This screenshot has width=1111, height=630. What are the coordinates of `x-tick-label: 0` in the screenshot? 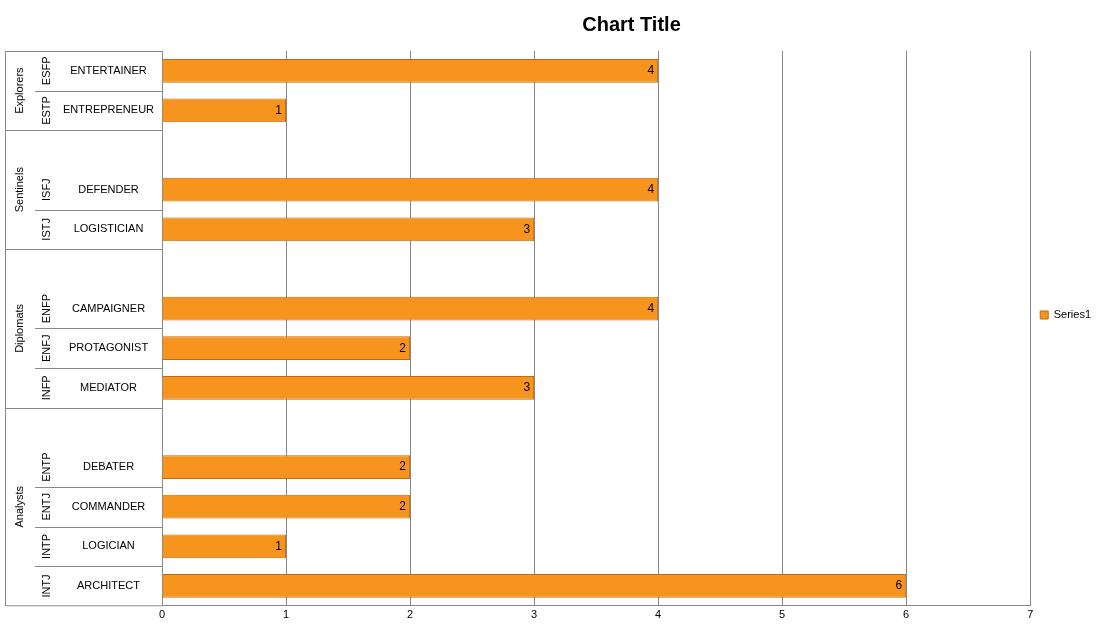 It's located at (162, 614).